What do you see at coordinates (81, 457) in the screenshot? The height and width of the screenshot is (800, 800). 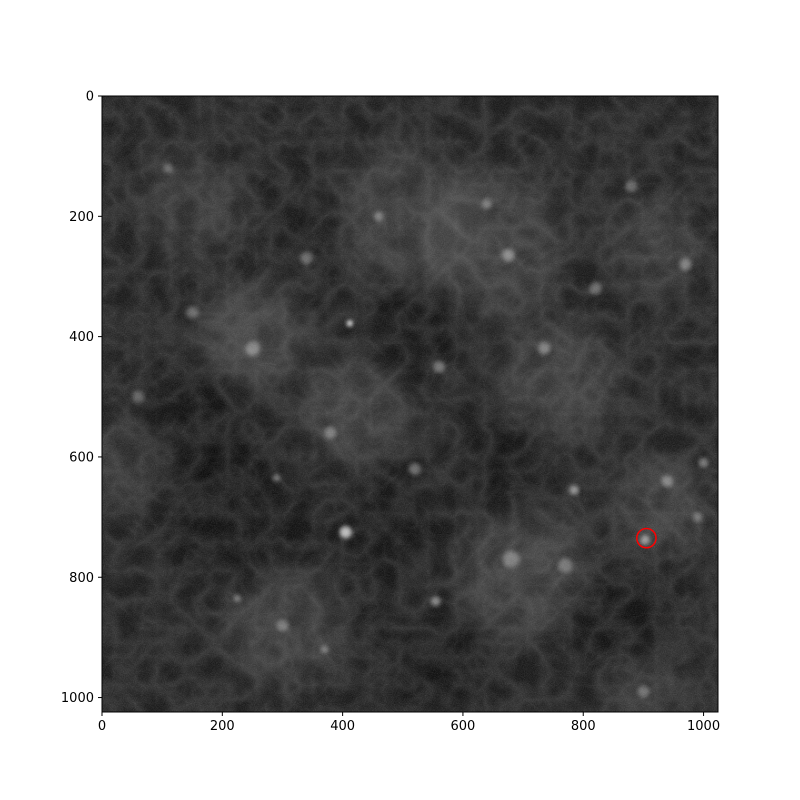 I see `y-tick-label: 600` at bounding box center [81, 457].